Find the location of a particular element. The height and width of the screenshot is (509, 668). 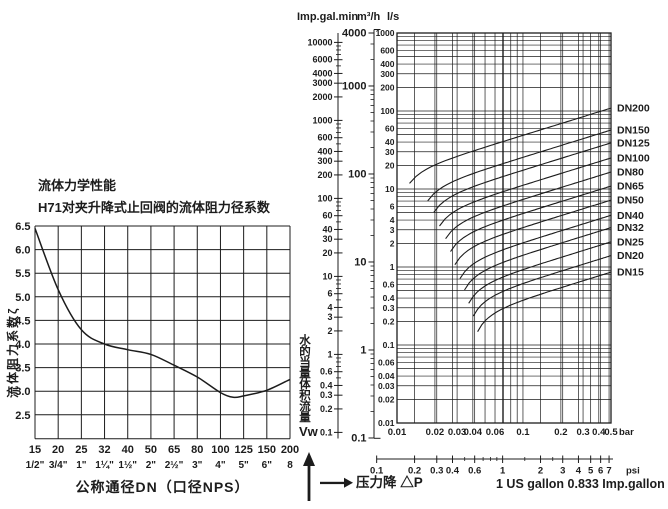

curve-DN25 is located at coordinates (539, 272).